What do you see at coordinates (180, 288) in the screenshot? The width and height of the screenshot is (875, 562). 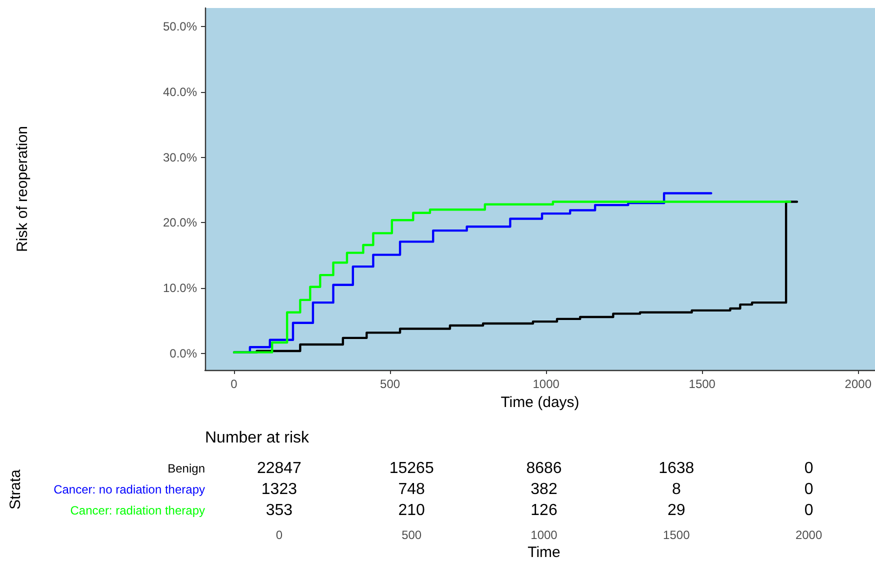 I see `y-tick-label: 10.0%` at bounding box center [180, 288].